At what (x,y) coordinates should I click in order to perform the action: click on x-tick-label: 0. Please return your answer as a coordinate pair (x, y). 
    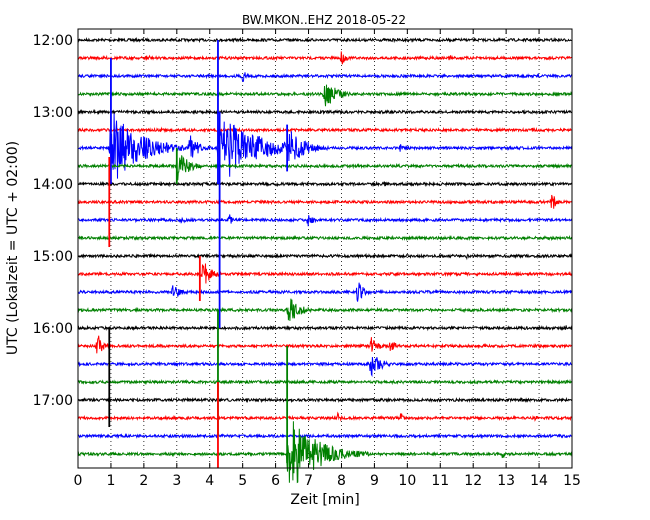
    Looking at the image, I should click on (78, 481).